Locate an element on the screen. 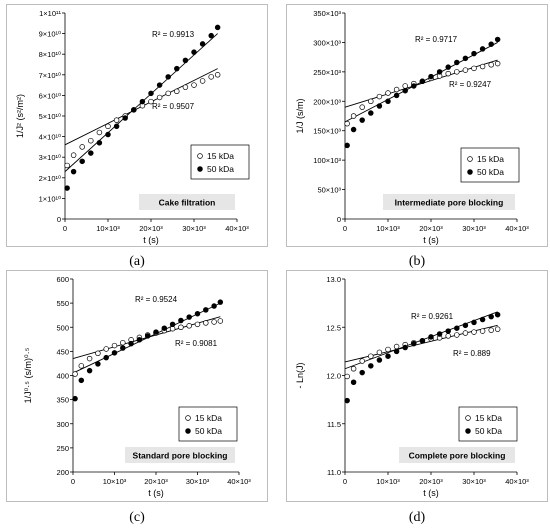 The height and width of the screenshot is (532, 550). r2-label: R² = 0.9717 is located at coordinates (436, 39).